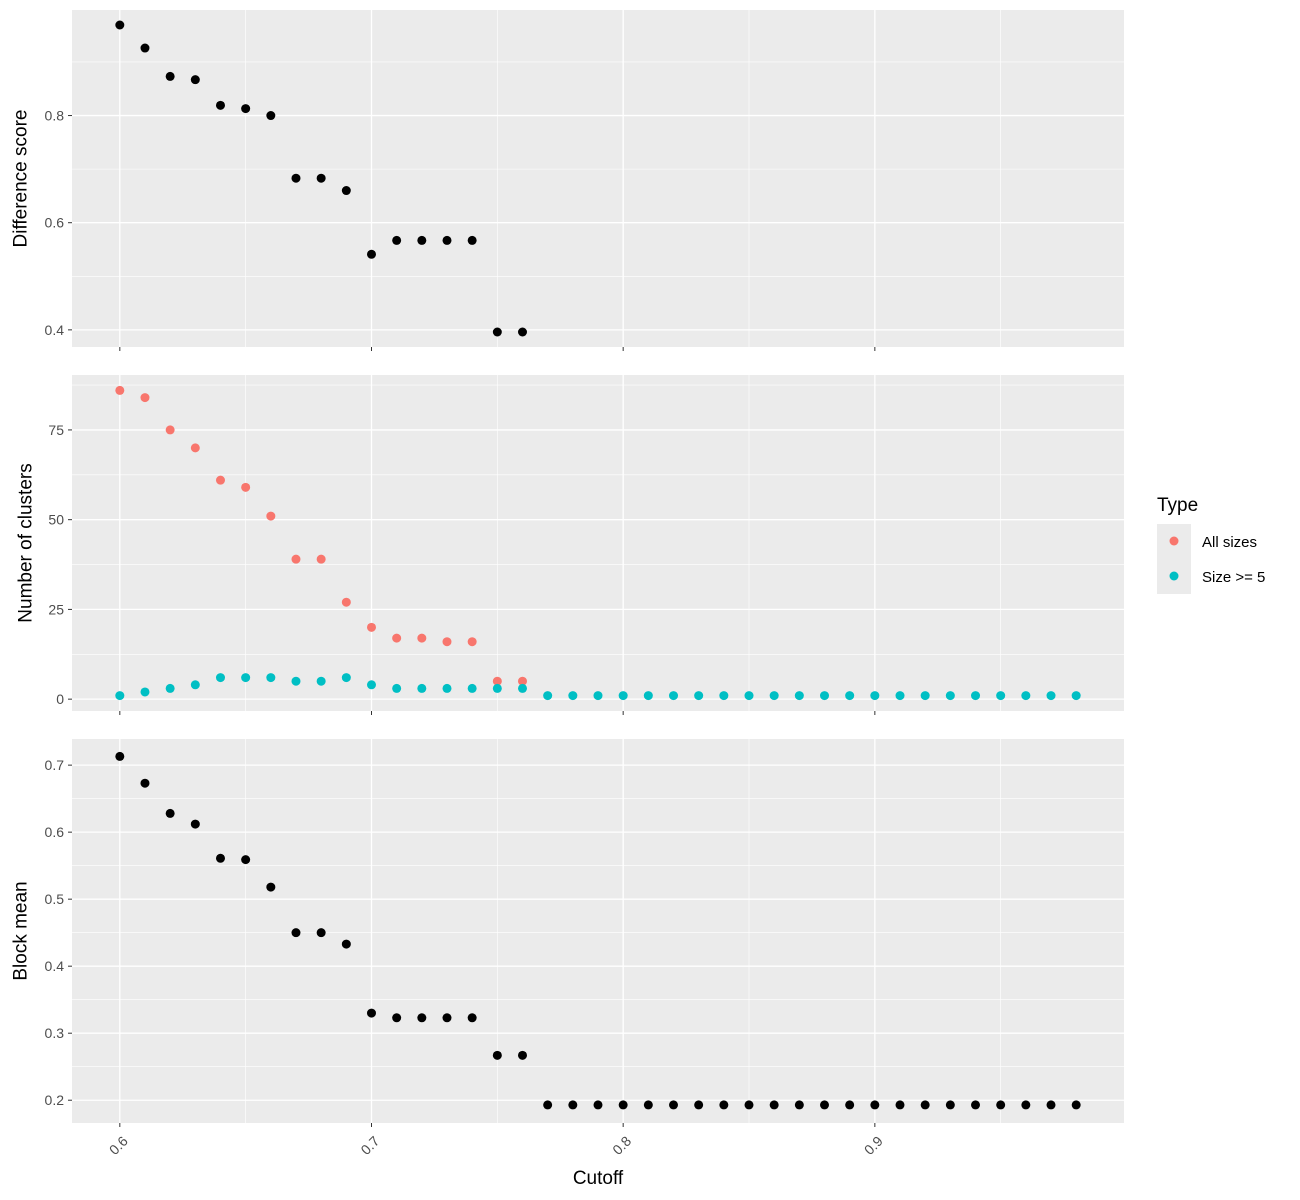 Image resolution: width=1300 pixels, height=1200 pixels. I want to click on x-axis-title: Cutoff, so click(598, 1178).